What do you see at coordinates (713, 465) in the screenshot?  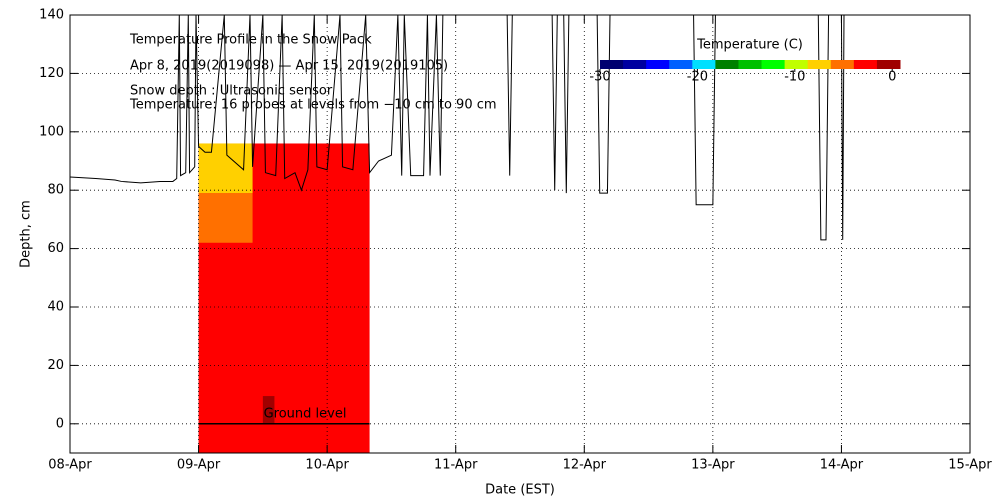 I see `x-tick-label: 13-Apr` at bounding box center [713, 465].